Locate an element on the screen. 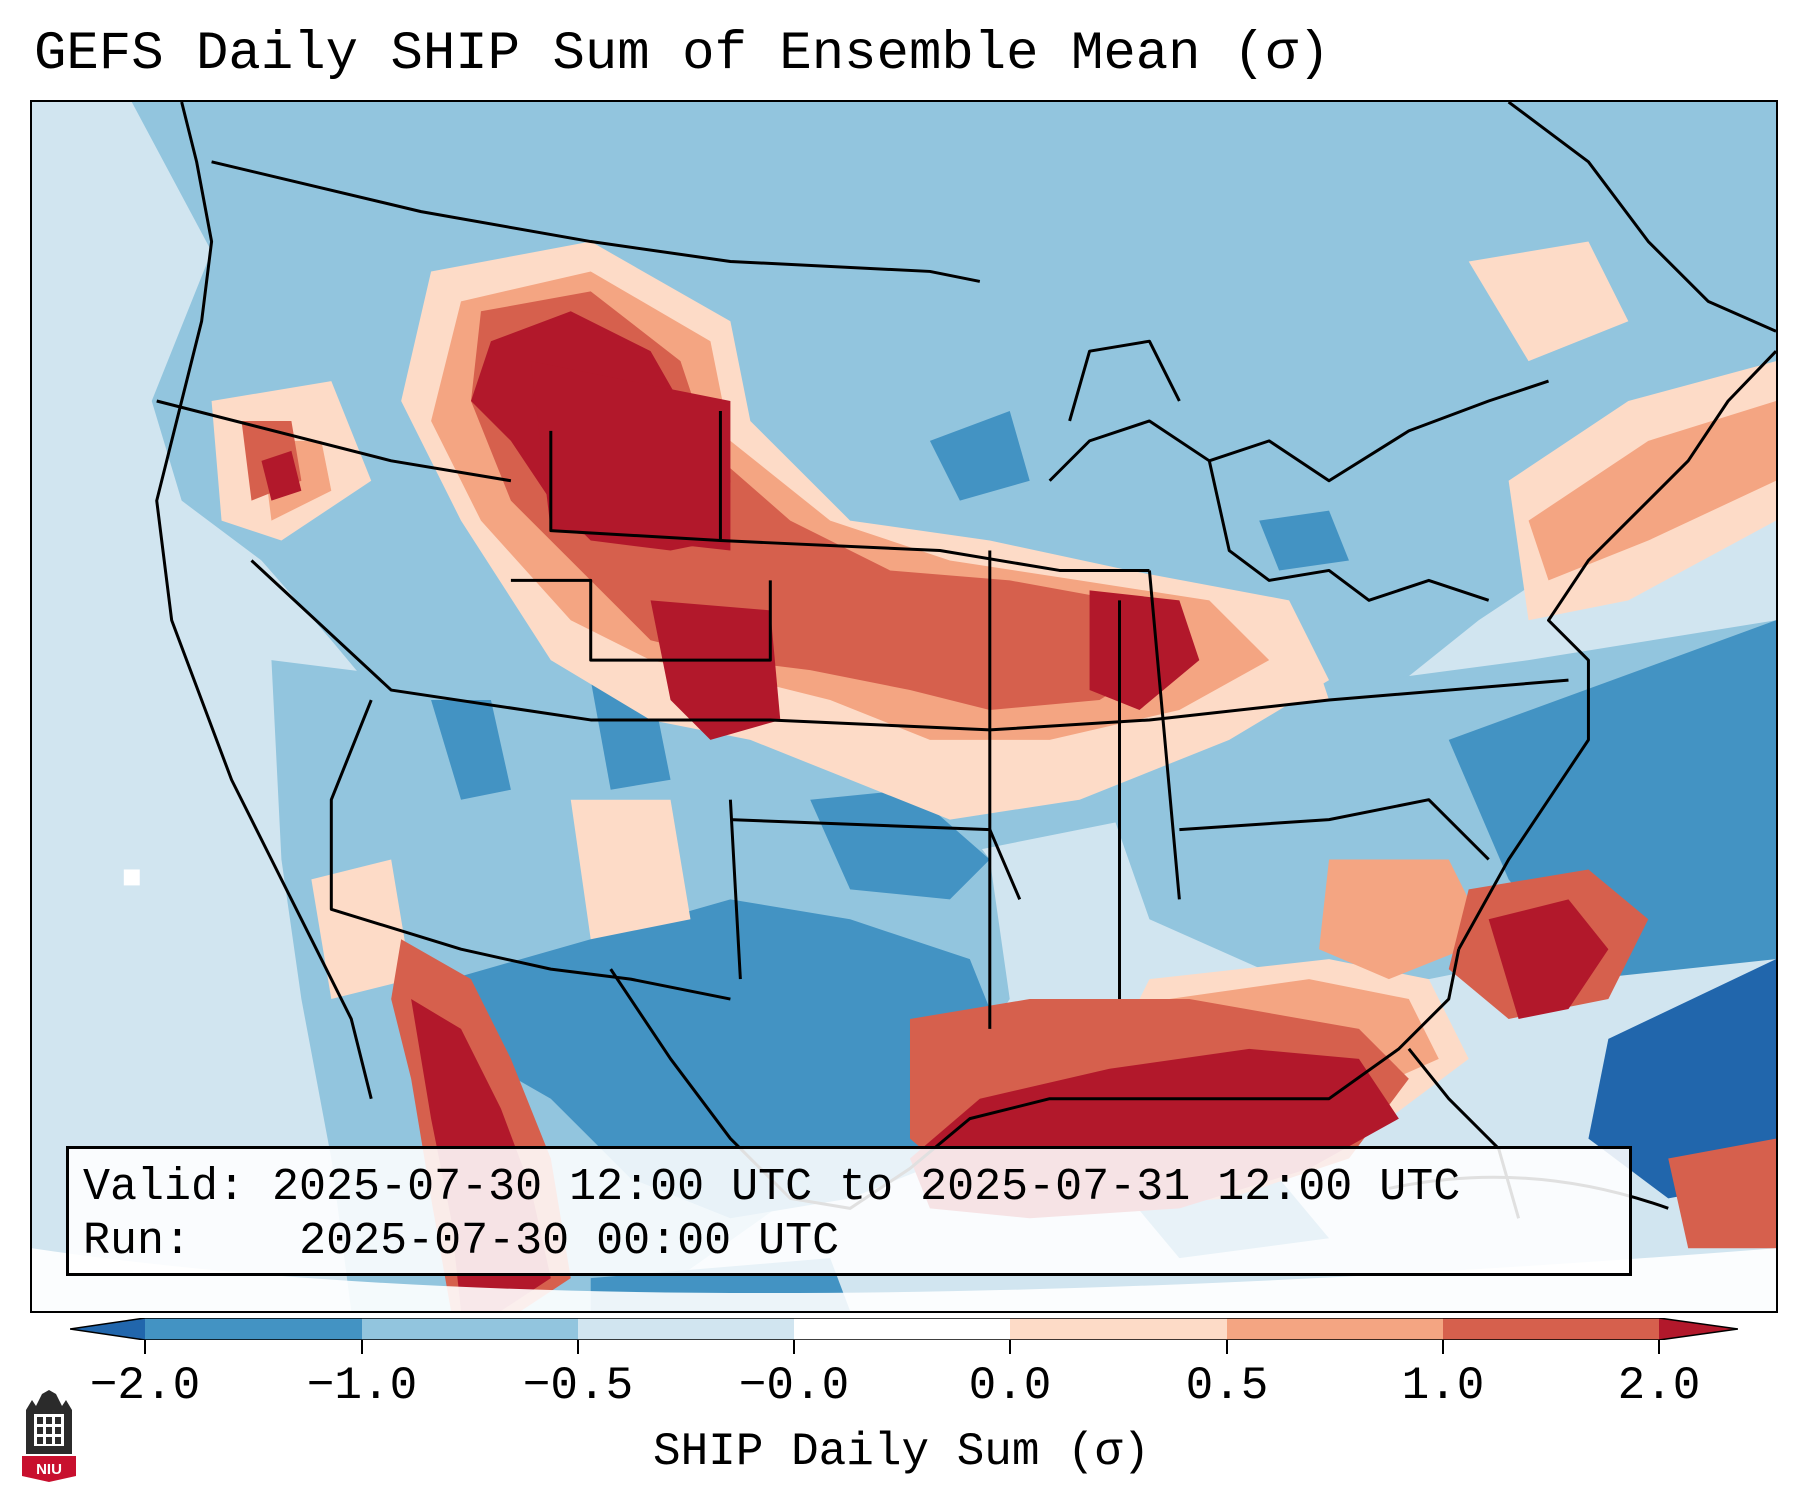 Image resolution: width=1803 pixels, height=1506 pixels. colorbar is located at coordinates (904, 1329).